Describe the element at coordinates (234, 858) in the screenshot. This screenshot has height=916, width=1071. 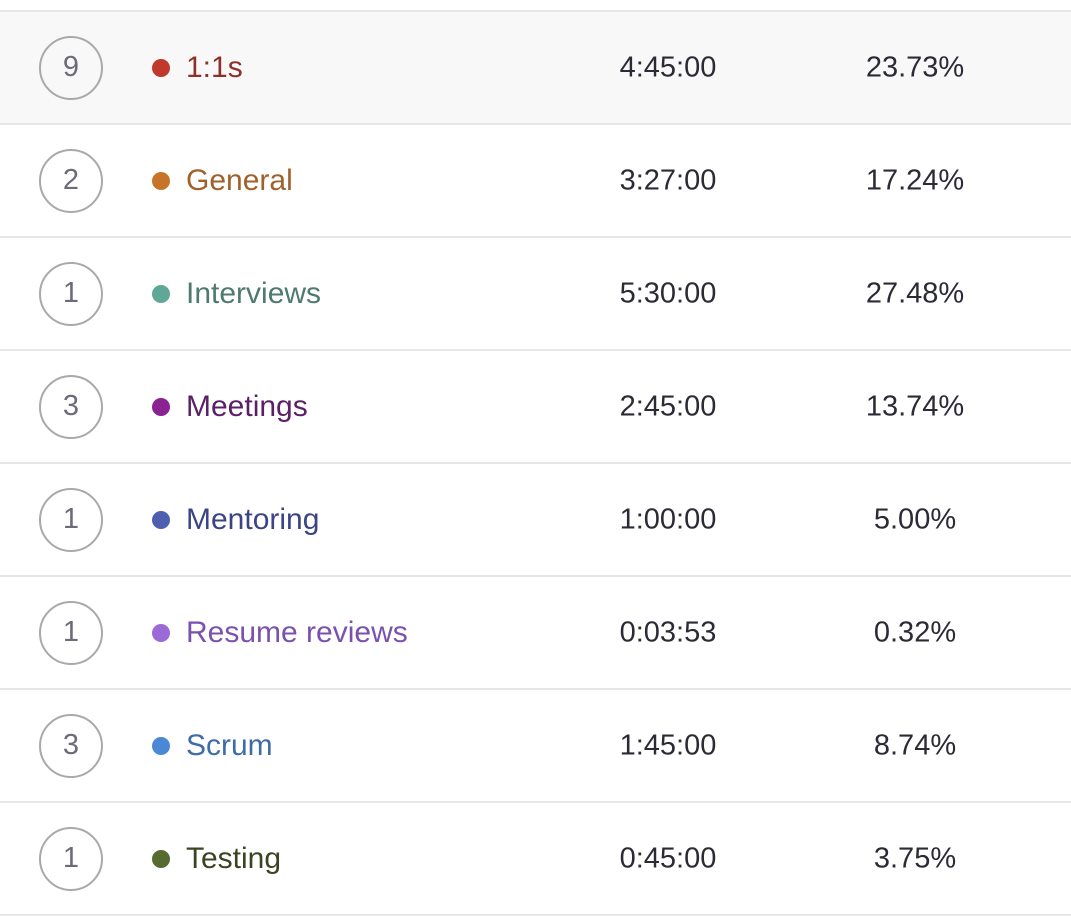
I see `category-name: Testing` at that location.